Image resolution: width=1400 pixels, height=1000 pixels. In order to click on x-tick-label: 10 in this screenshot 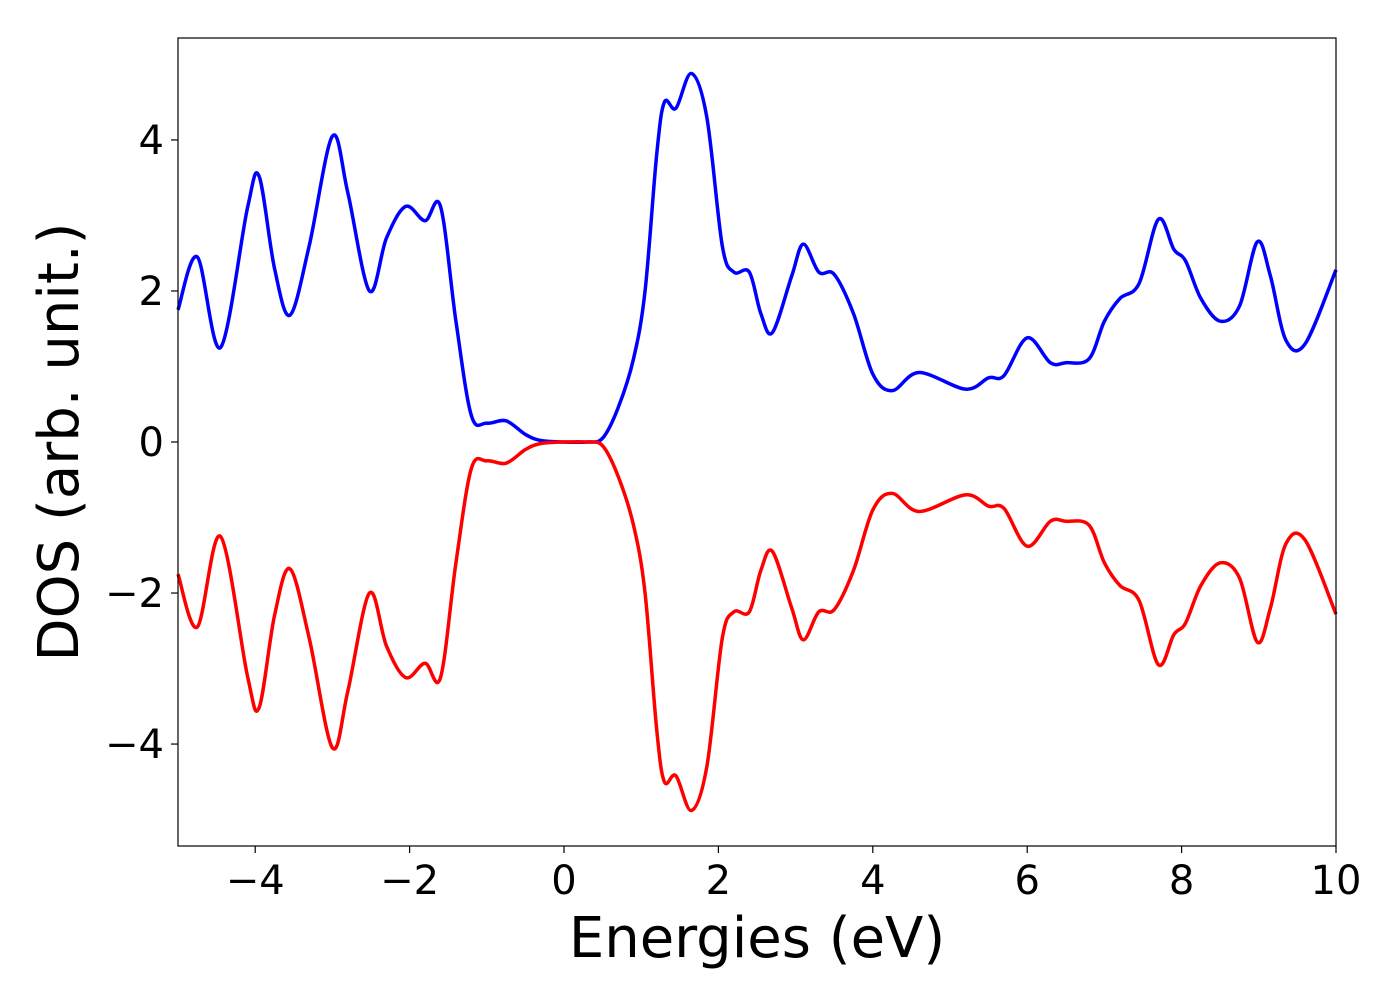, I will do `click(1336, 881)`.